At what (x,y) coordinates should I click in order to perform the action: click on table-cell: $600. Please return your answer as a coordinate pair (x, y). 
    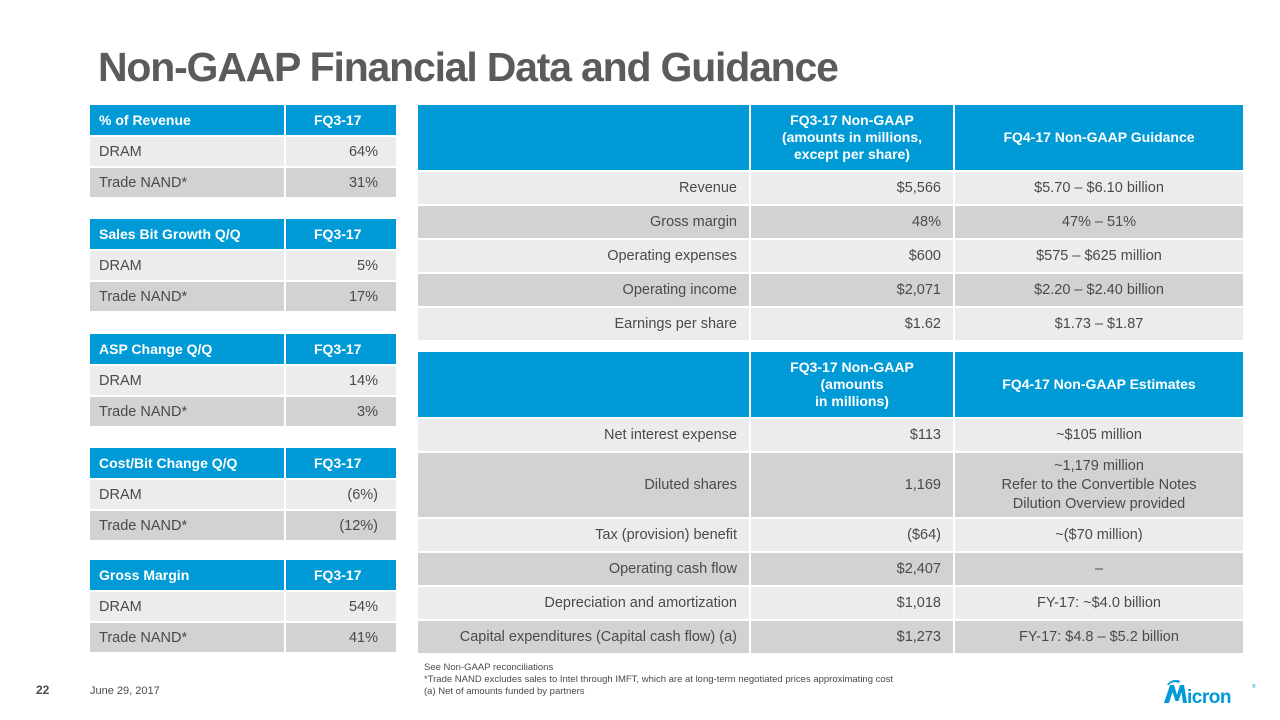
    Looking at the image, I should click on (852, 256).